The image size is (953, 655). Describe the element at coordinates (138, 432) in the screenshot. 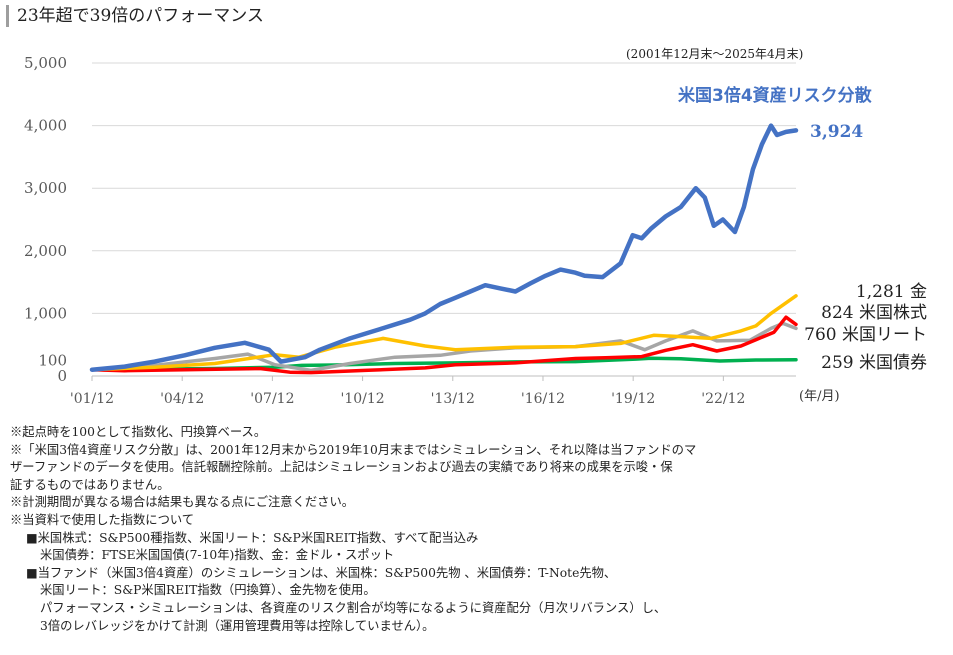

I see `note-indexing: ※起点時を100として指数化、円換算ベース。` at that location.